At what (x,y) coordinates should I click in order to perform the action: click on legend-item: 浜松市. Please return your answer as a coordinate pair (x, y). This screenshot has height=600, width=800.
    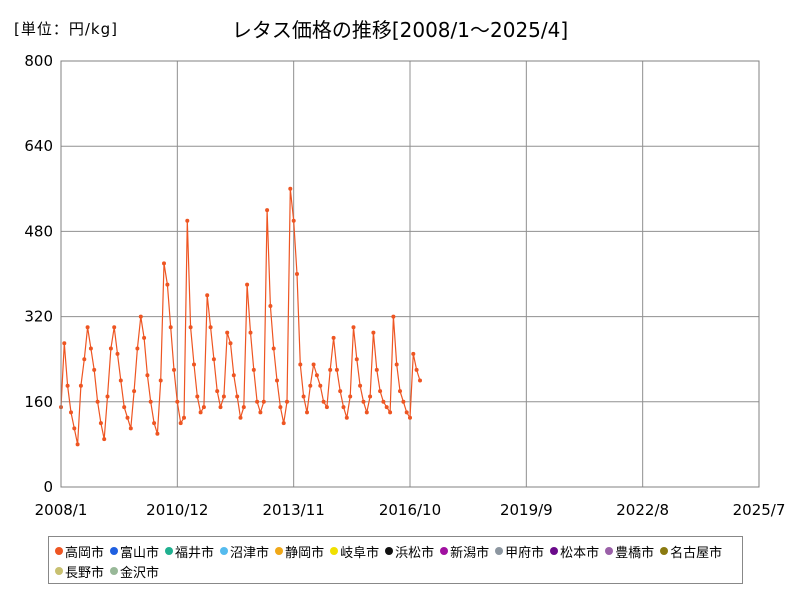
    Looking at the image, I should click on (409, 551).